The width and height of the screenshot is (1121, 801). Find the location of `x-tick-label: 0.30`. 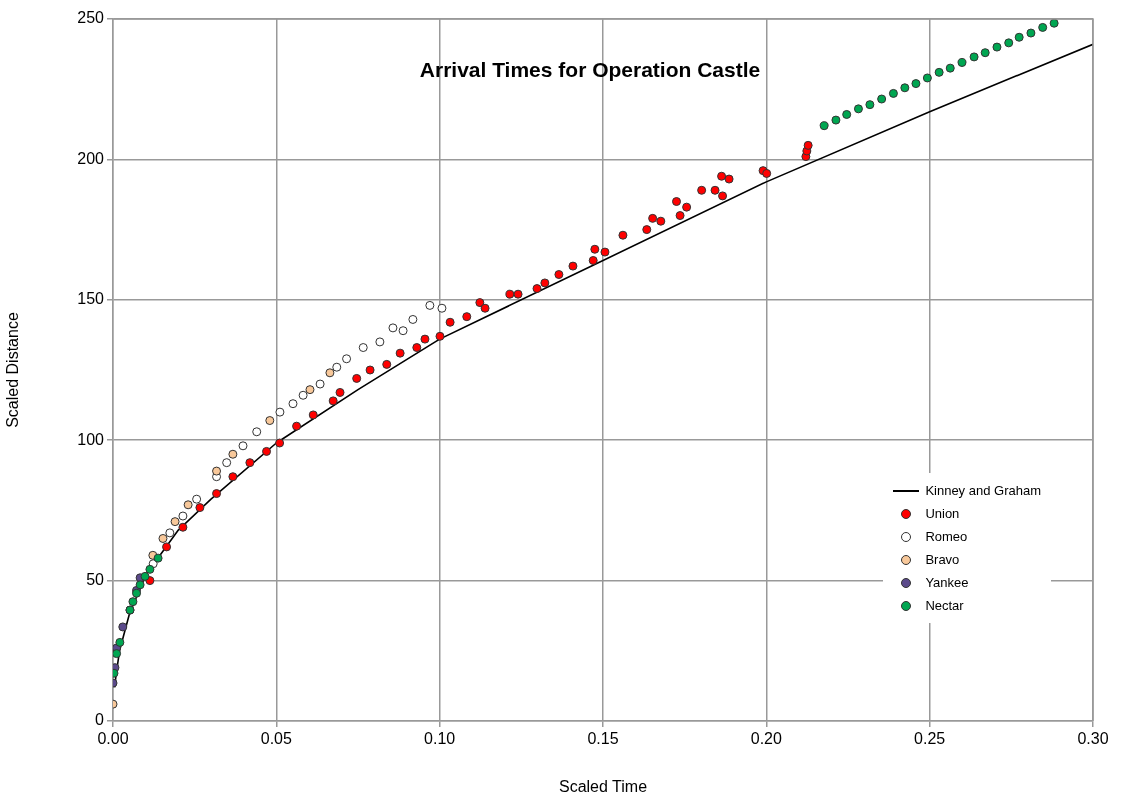

x-tick-label: 0.30 is located at coordinates (1093, 739).